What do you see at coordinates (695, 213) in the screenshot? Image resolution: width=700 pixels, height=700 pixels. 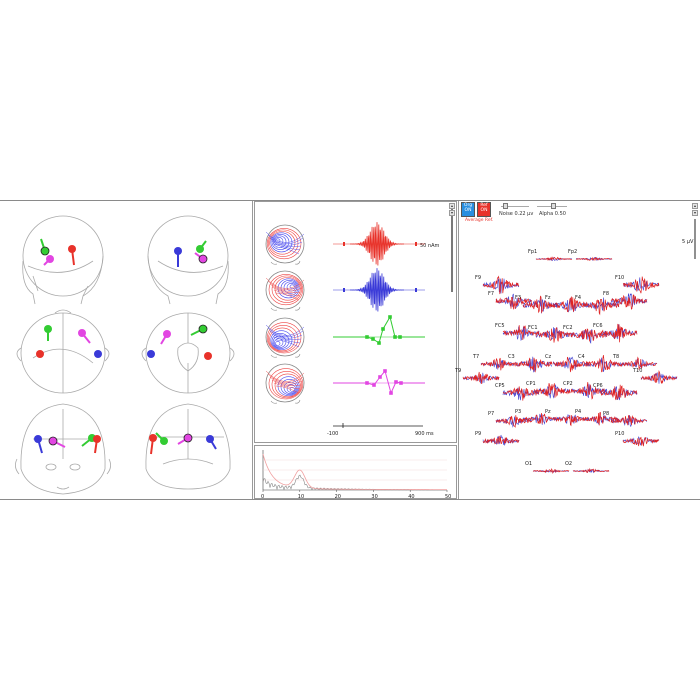 I see `scroll-down-button: ▾` at bounding box center [695, 213].